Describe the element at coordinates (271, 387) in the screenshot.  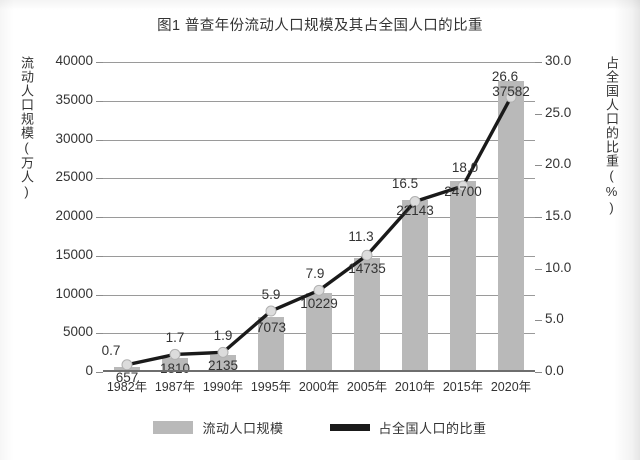
I see `x-axis-tick-label: 1995年` at that location.